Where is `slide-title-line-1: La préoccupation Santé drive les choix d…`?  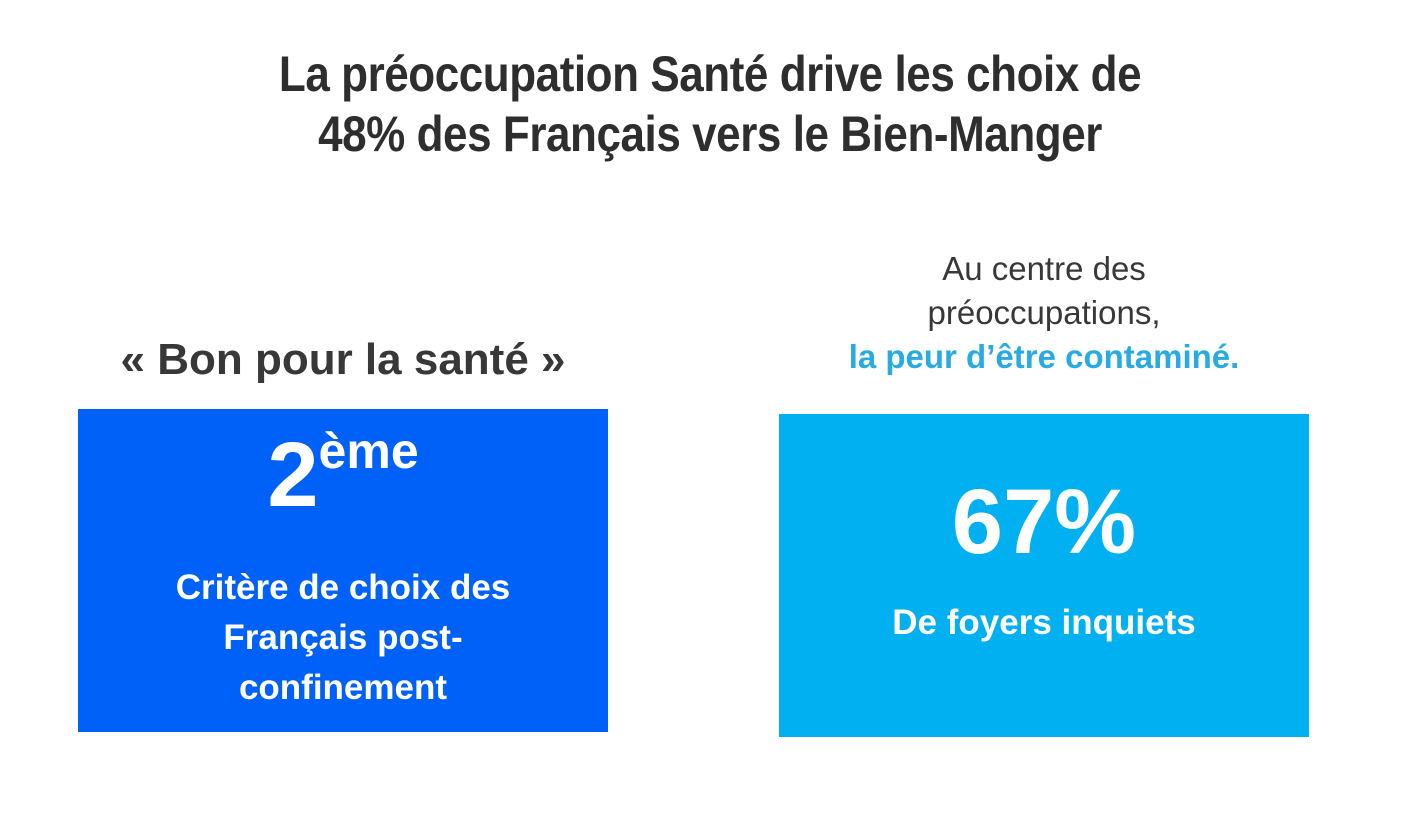 slide-title-line-1: La préoccupation Santé drive les choix d… is located at coordinates (710, 74).